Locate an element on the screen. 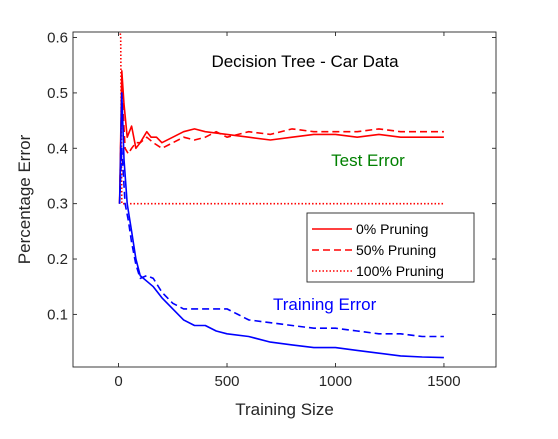 This screenshot has height=439, width=558. x-tick-label: 500 is located at coordinates (226, 381).